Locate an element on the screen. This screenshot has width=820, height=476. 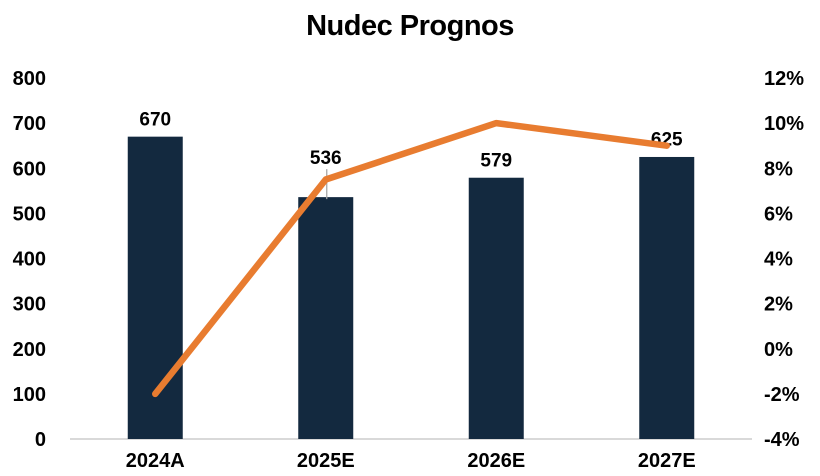
right-axis-tick-label: 0% is located at coordinates (778, 350).